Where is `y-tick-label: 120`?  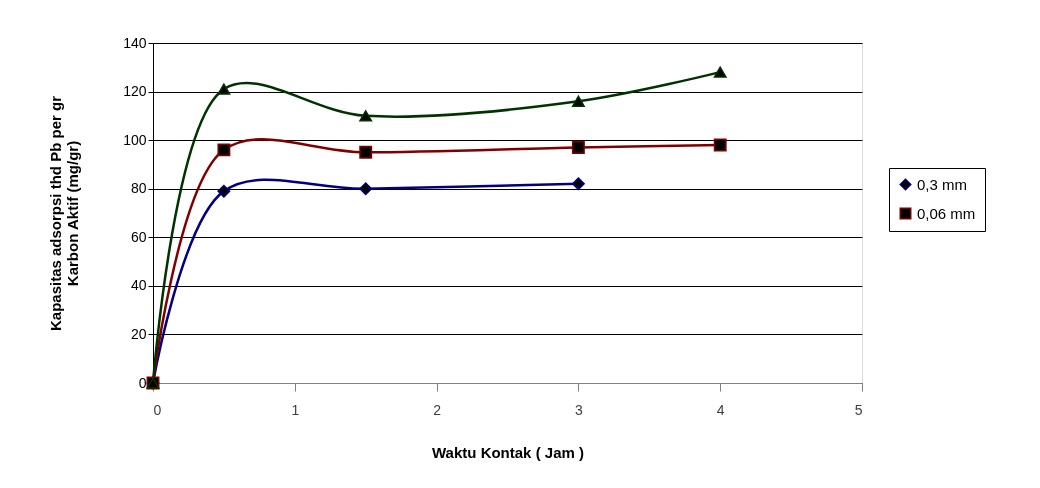
y-tick-label: 120 is located at coordinates (135, 91).